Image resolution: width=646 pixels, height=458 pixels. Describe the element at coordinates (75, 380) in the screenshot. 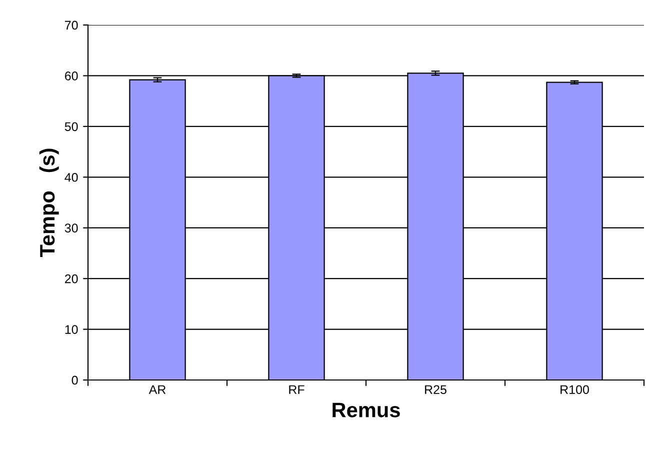

I see `y-tick-label: 0` at that location.